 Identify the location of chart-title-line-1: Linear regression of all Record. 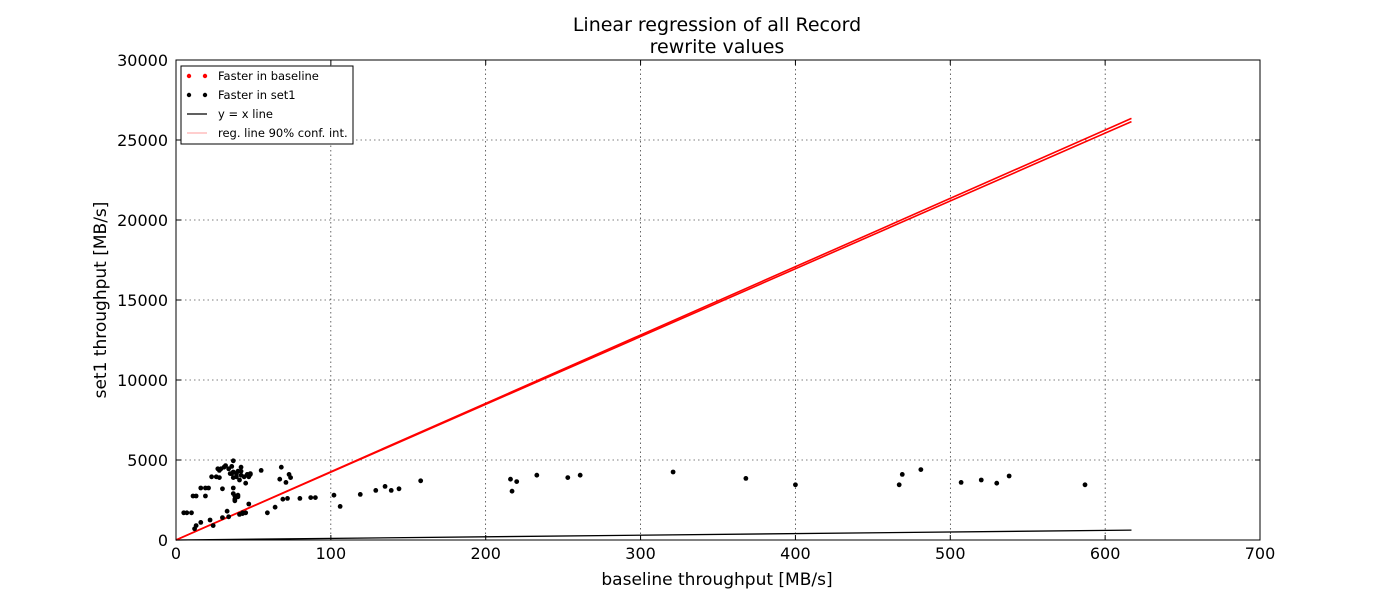
(717, 25).